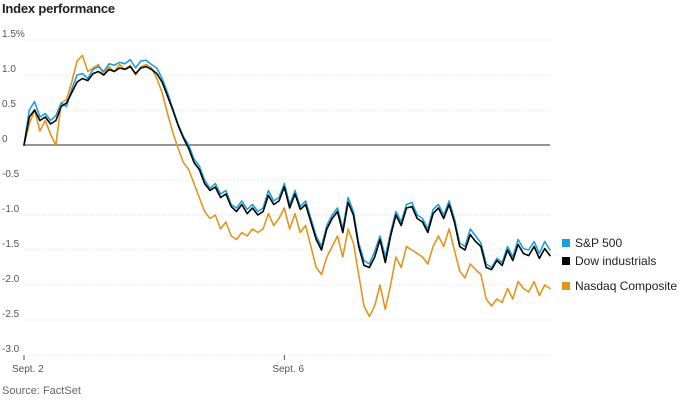 The height and width of the screenshot is (400, 688). I want to click on y-tick-label: -1.5, so click(11, 244).